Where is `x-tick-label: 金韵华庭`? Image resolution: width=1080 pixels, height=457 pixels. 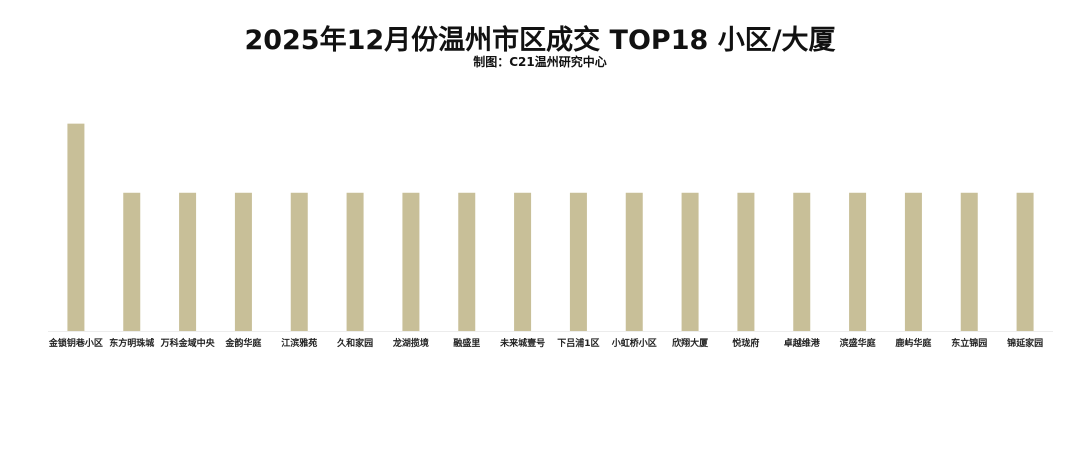 x-tick-label: 金韵华庭 is located at coordinates (243, 343).